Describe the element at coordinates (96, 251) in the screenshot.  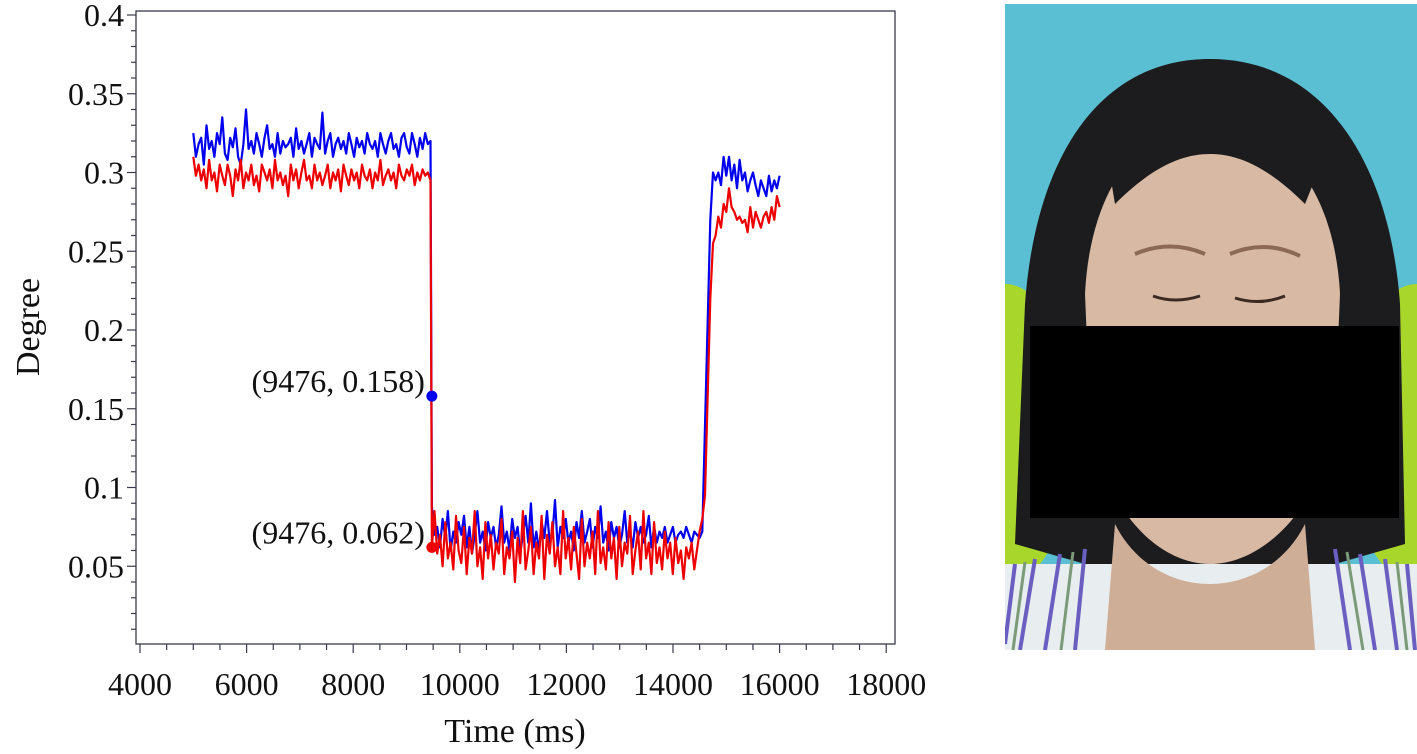
I see `y-tick-label: 0.25` at that location.